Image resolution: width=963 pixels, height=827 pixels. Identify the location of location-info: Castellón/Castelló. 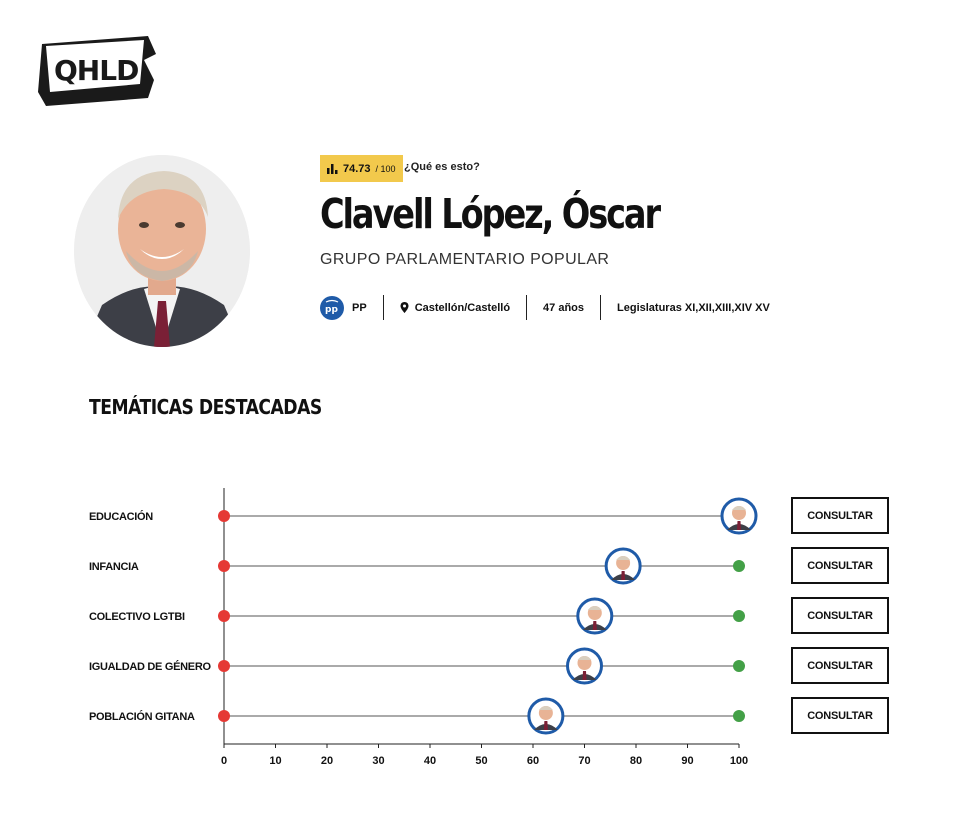
(455, 308).